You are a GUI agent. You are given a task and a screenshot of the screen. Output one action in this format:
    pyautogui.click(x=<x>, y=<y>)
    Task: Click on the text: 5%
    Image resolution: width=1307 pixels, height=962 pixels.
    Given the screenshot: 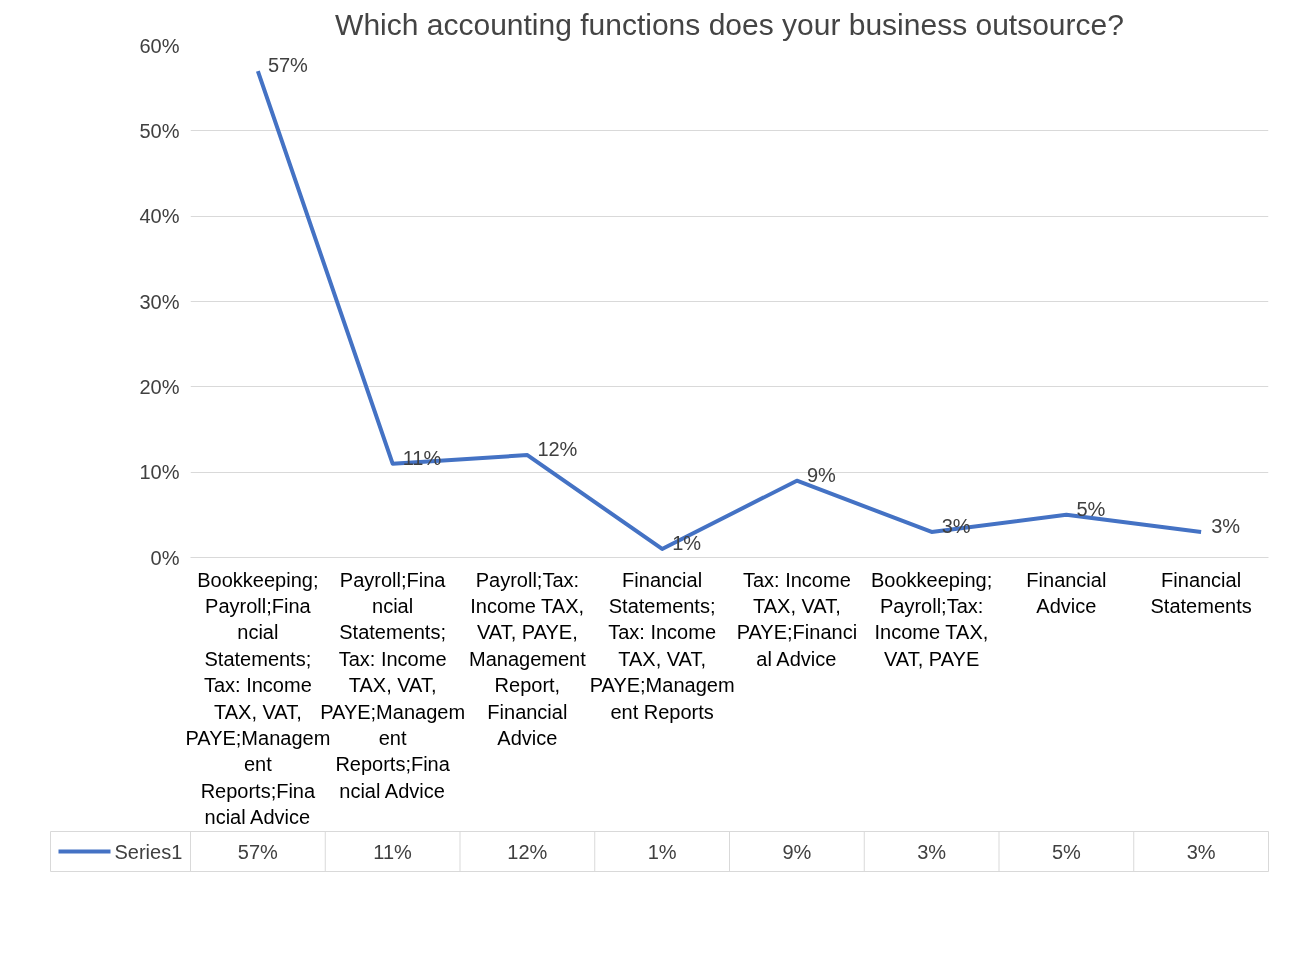 What is the action you would take?
    pyautogui.click(x=1091, y=508)
    